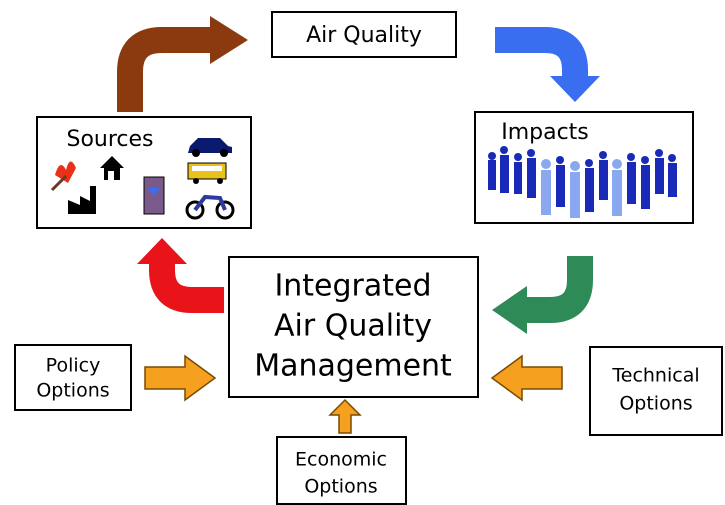 This screenshot has width=725, height=505. What do you see at coordinates (72, 391) in the screenshot?
I see `policy-label: Options` at bounding box center [72, 391].